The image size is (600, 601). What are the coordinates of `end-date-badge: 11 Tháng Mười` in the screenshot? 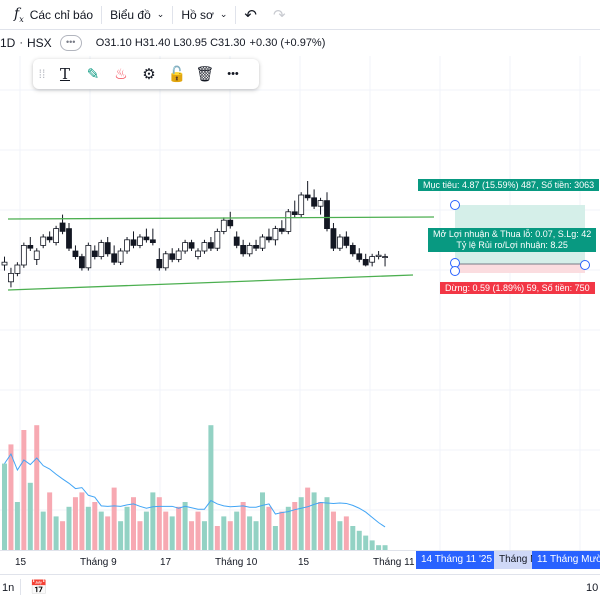 It's located at (566, 560).